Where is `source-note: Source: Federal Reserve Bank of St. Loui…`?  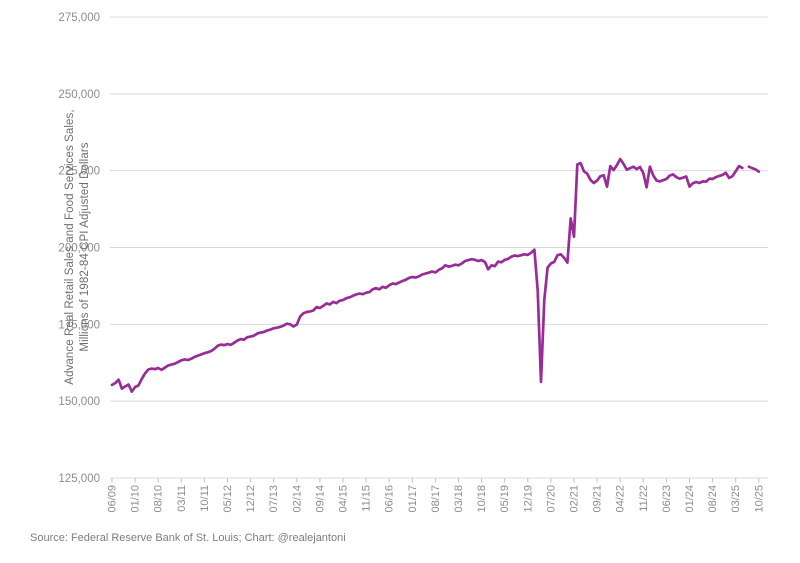
source-note: Source: Federal Reserve Bank of St. Loui… is located at coordinates (188, 538).